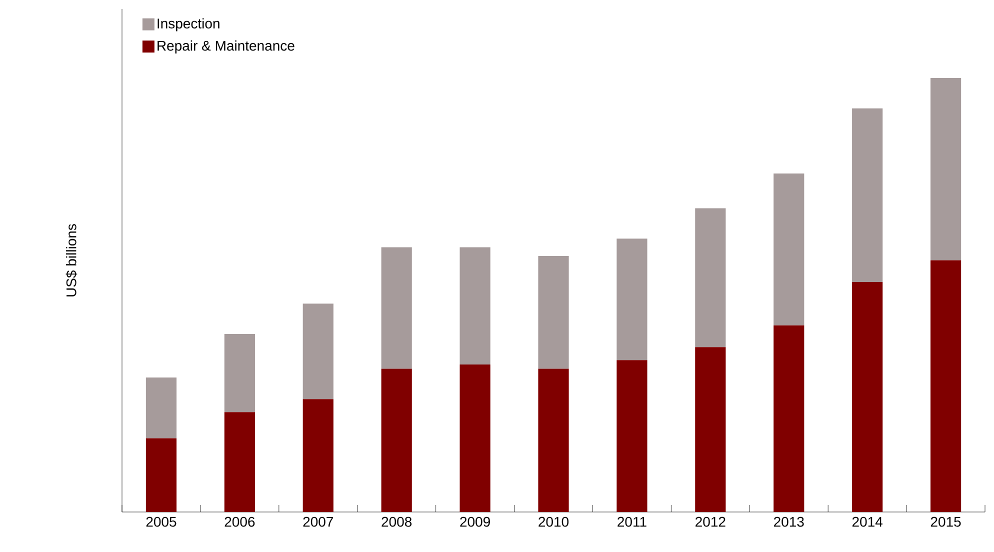 Image resolution: width=994 pixels, height=552 pixels. Describe the element at coordinates (161, 521) in the screenshot. I see `x-tick-label: 2005` at that location.